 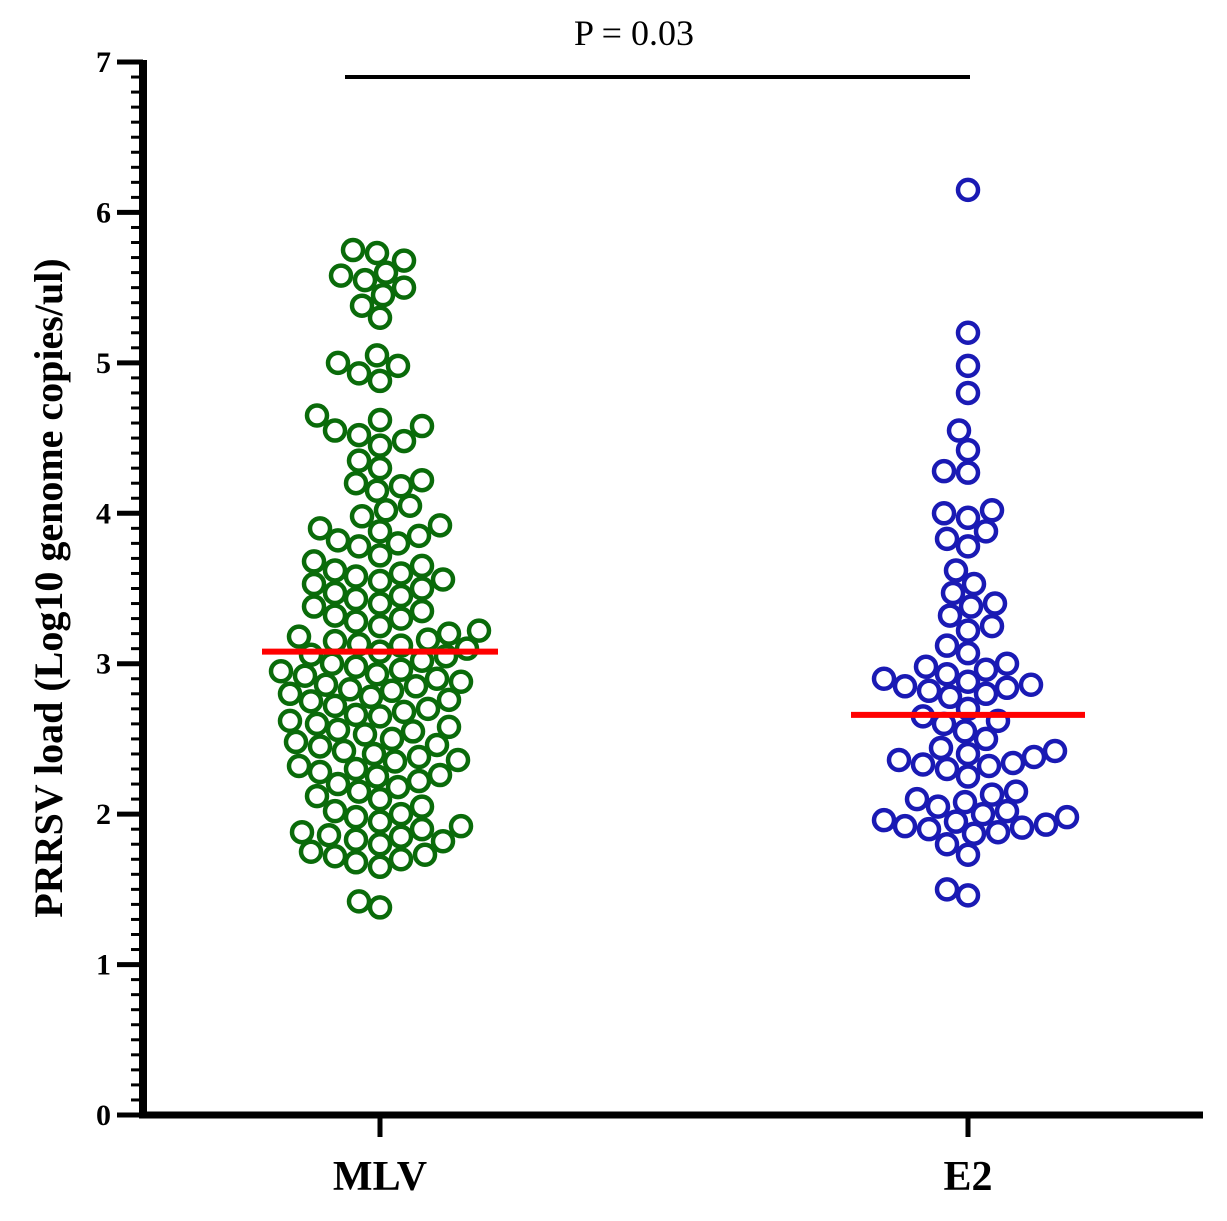 I want to click on x-axis: MLV E2, so click(x=671, y=1155).